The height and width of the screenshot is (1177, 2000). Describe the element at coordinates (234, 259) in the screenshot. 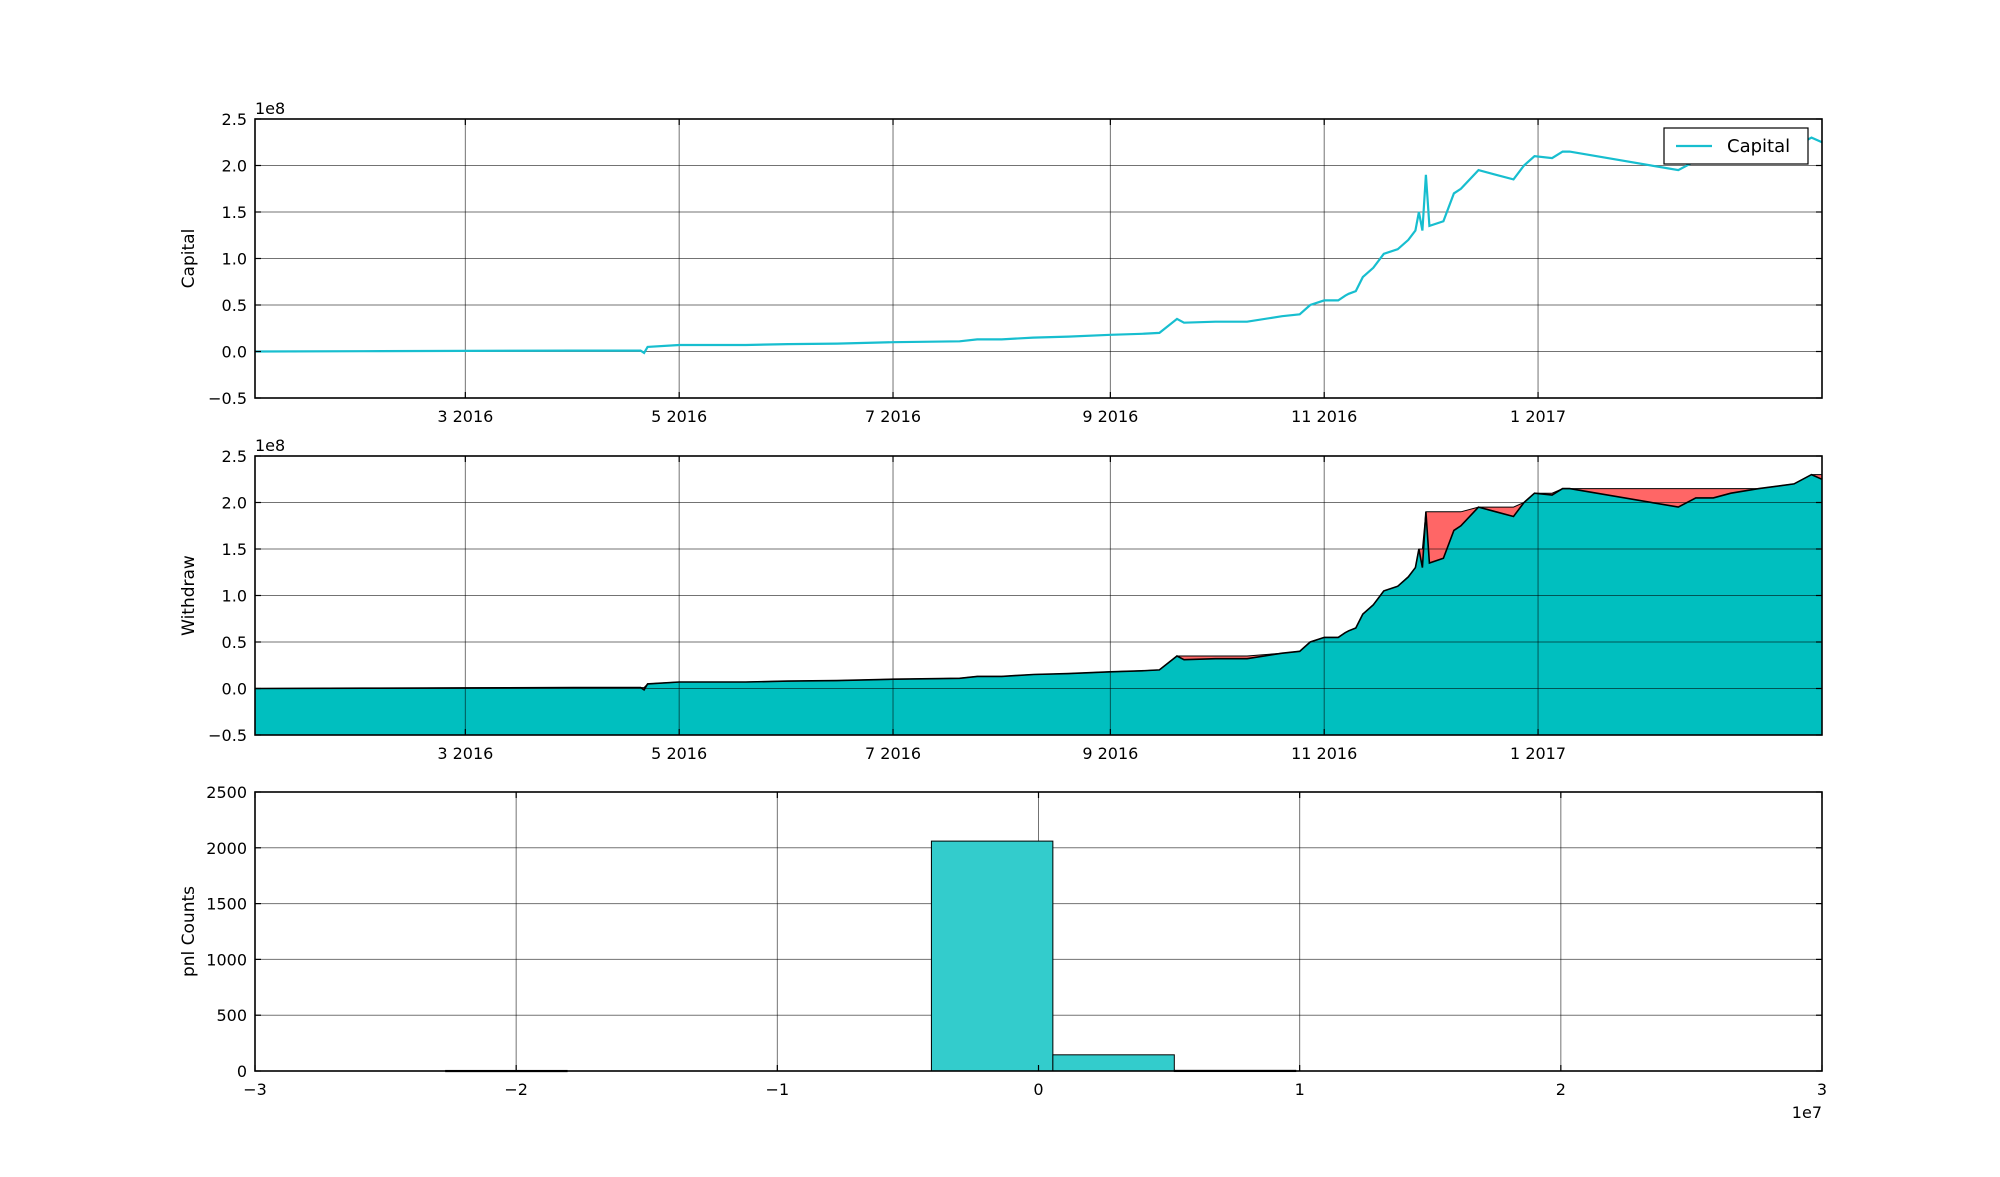

I see `capital-ytick-label: 1.0` at that location.